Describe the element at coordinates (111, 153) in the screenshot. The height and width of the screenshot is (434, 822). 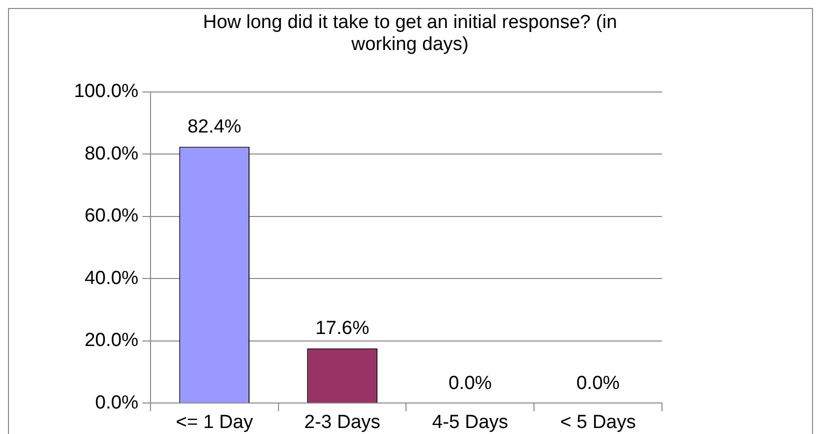
I see `y-tick-label: 80.0%` at that location.